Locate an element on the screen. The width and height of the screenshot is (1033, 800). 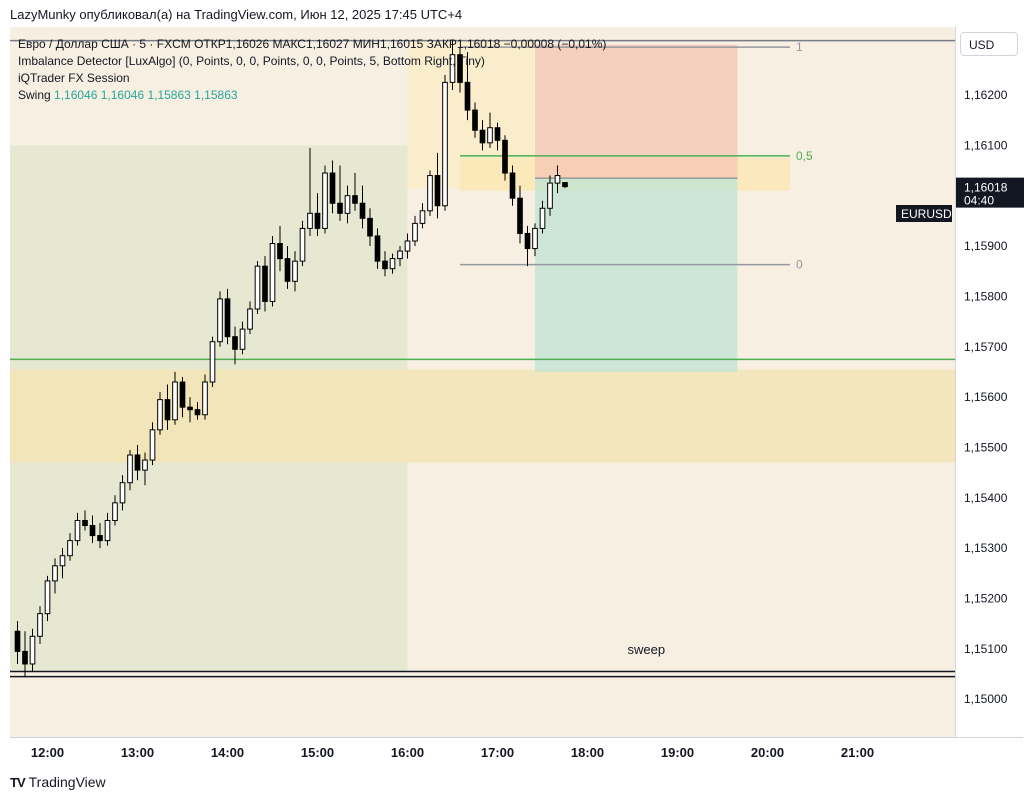
price-tick-label-13: 1,15000 is located at coordinates (986, 699).